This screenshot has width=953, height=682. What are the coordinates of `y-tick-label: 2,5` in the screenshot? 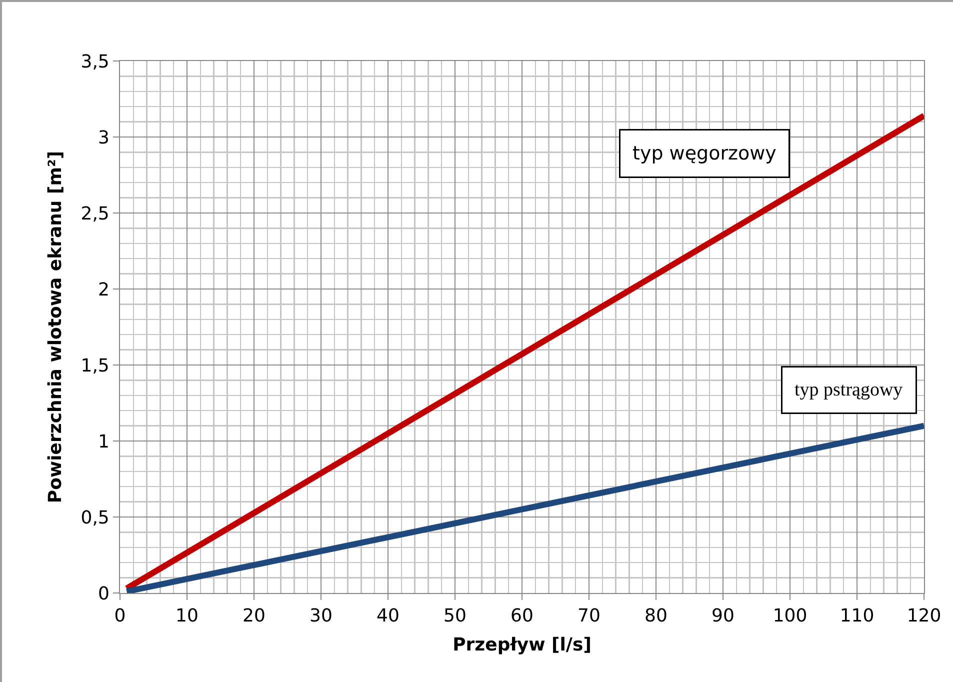 It's located at (95, 213).